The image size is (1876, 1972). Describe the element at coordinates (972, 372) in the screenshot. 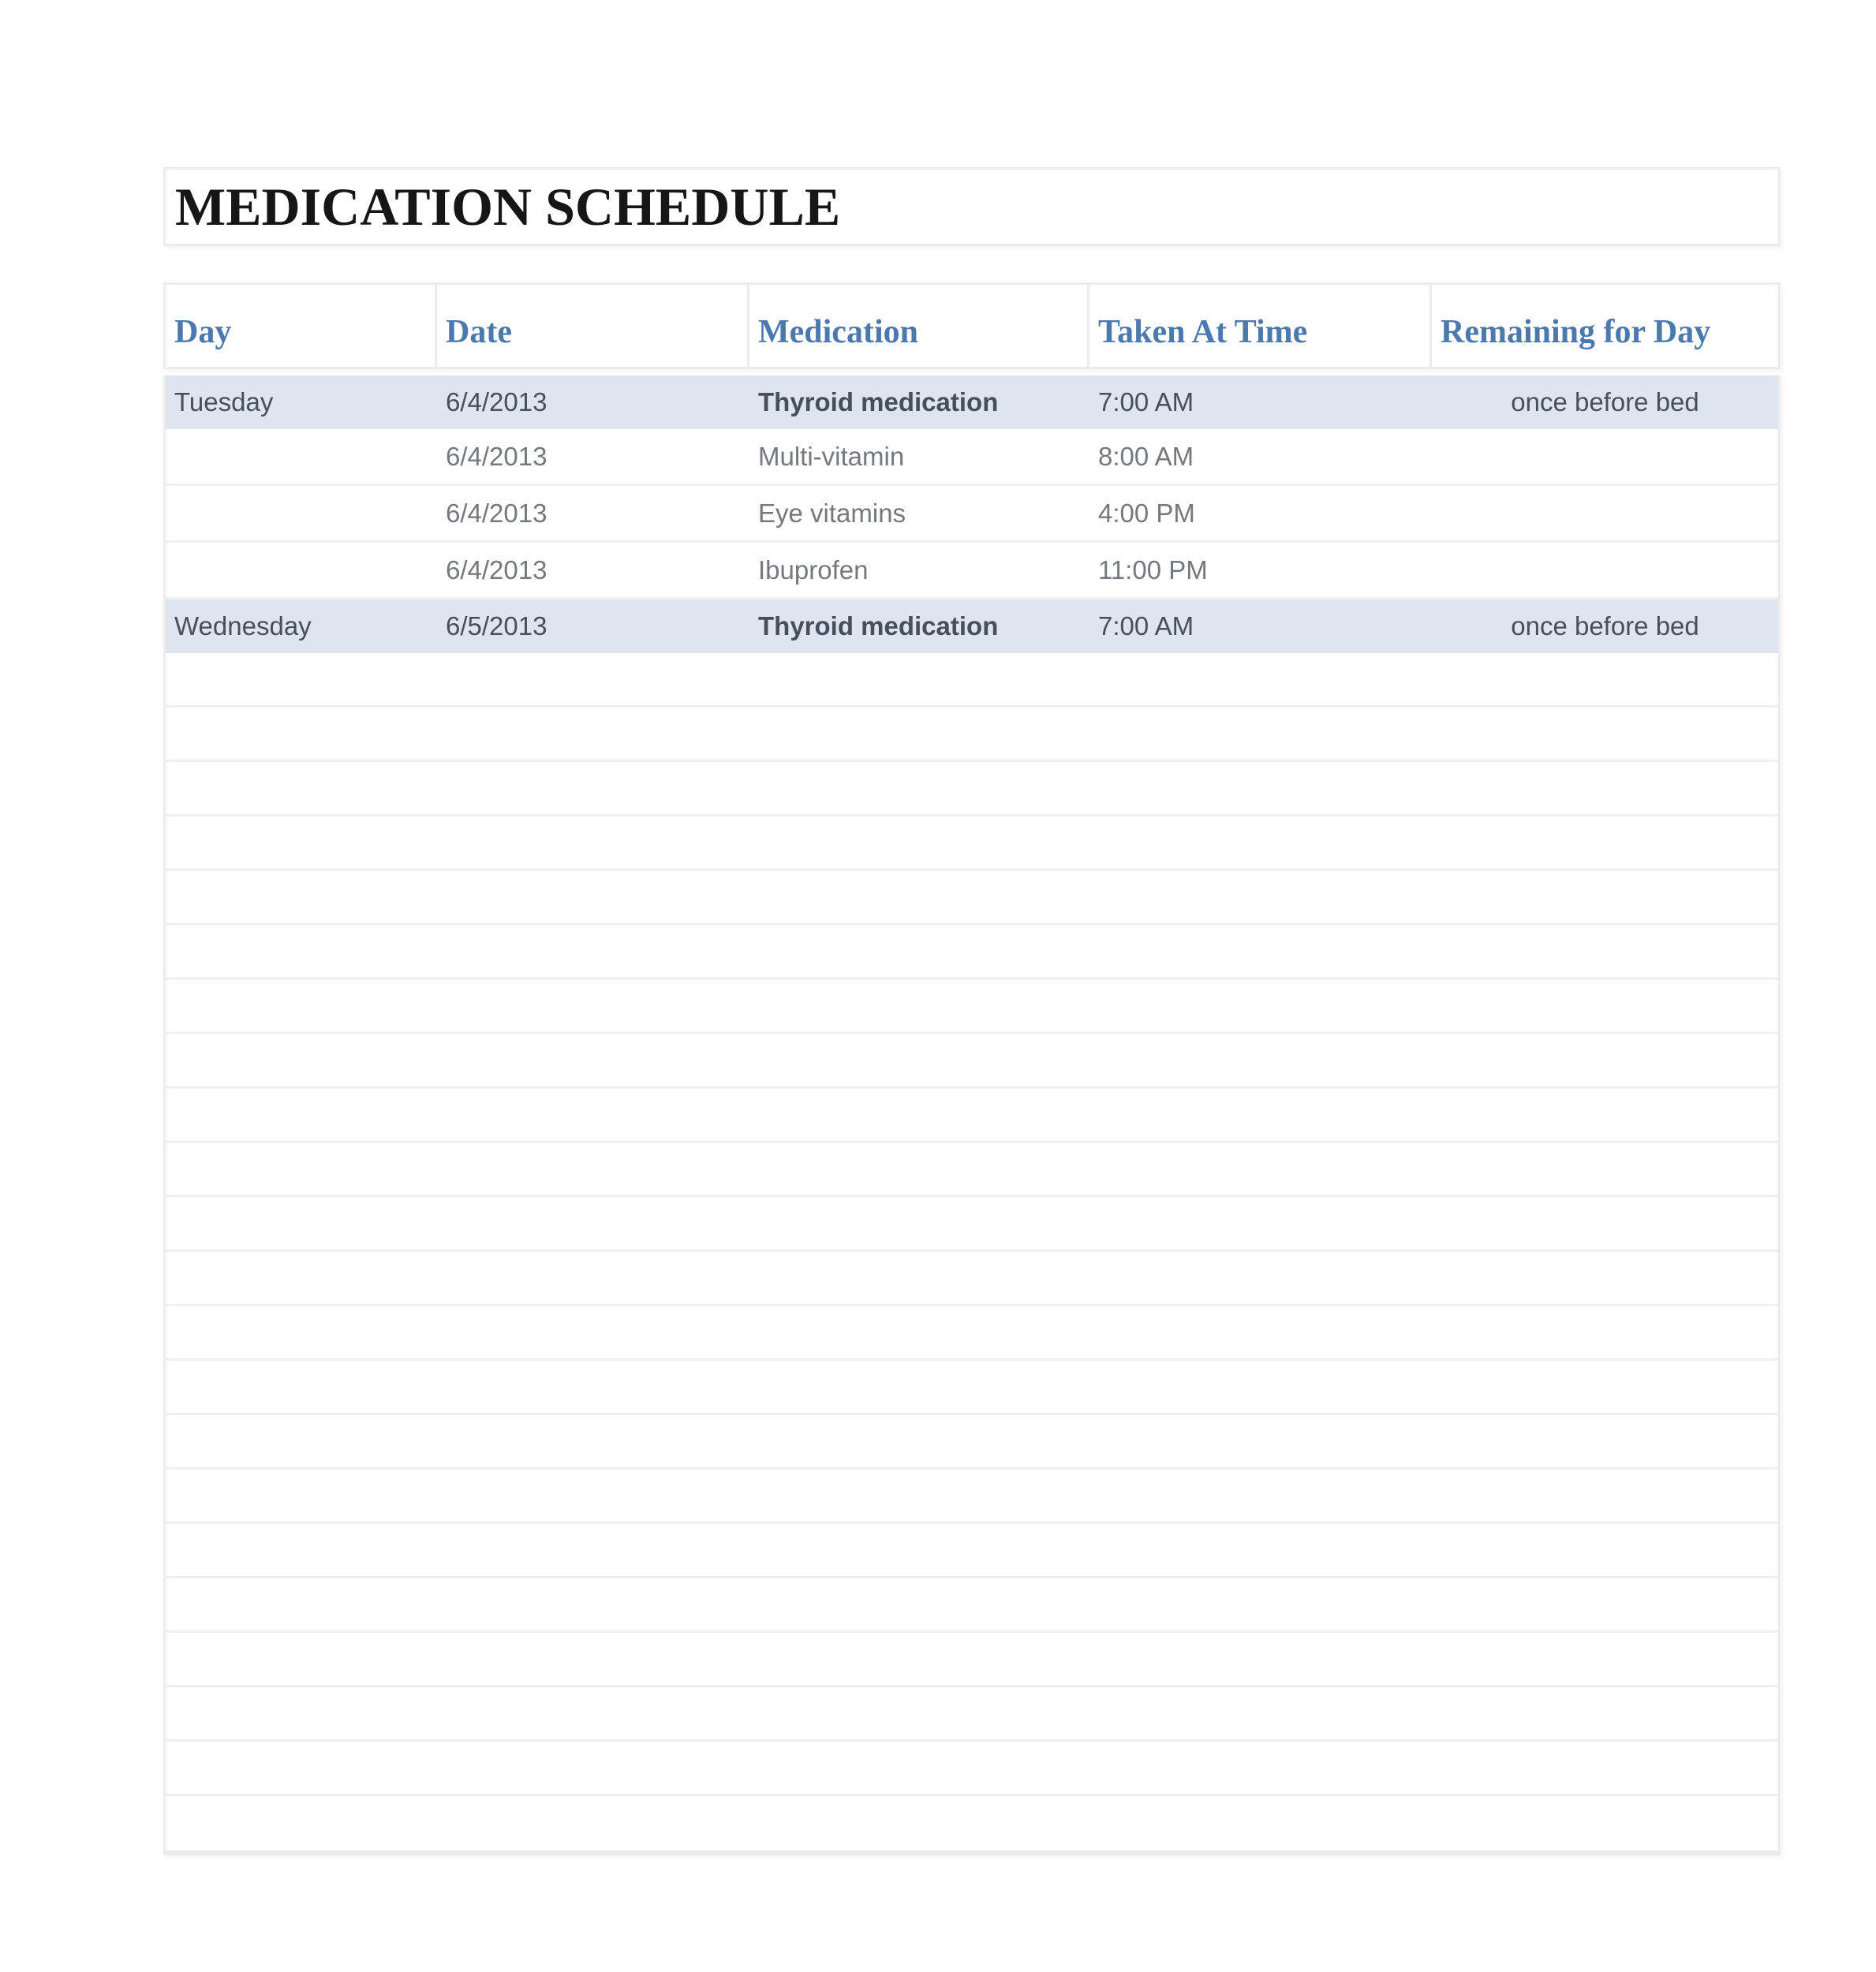

I see `header-gap` at that location.